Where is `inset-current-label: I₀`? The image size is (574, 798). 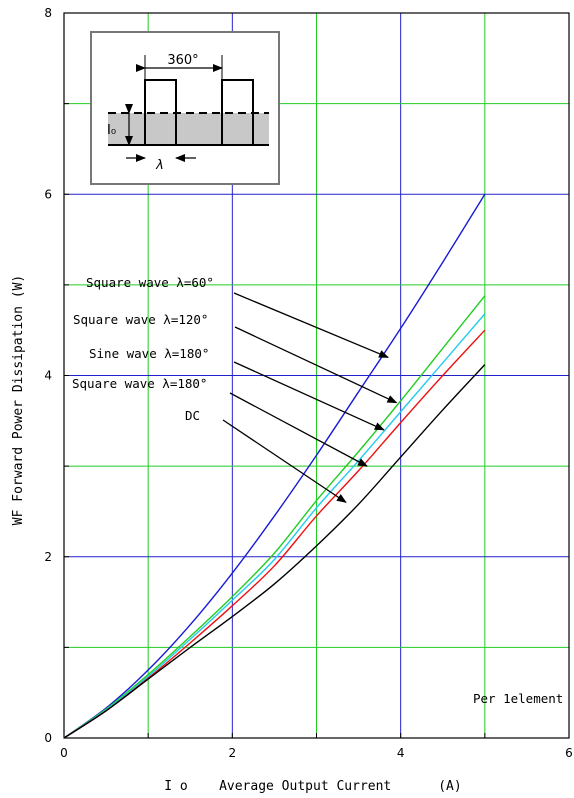
inset-current-label: I₀ is located at coordinates (111, 130).